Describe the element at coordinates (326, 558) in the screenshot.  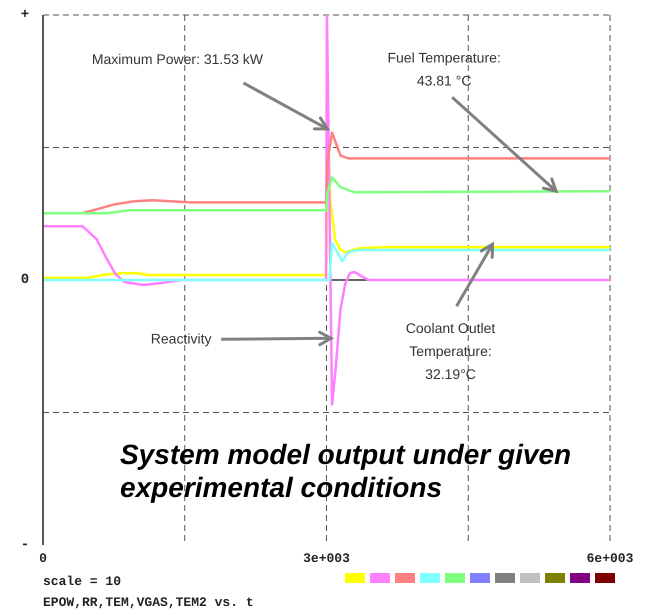
I see `x-tick-label: 3e+003` at that location.